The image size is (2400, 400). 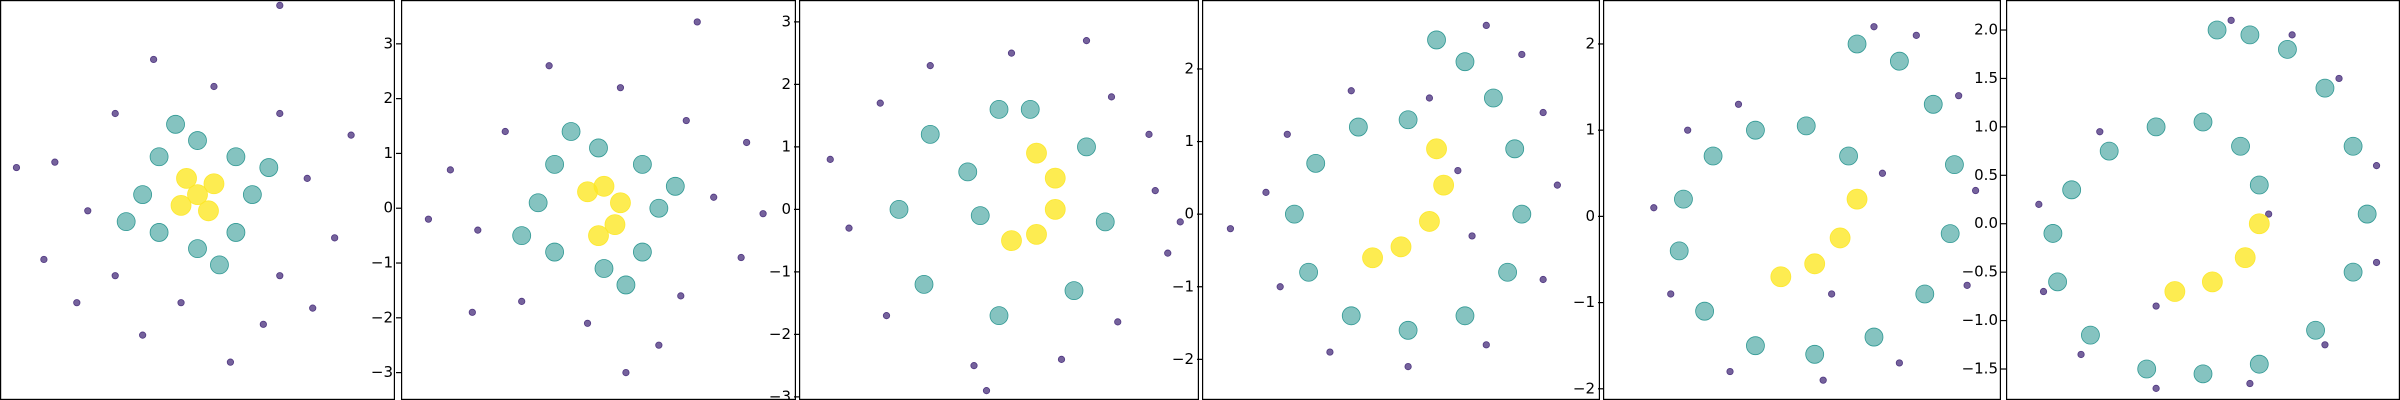 I want to click on y-tick-label: 1, so click(x=1189, y=141).